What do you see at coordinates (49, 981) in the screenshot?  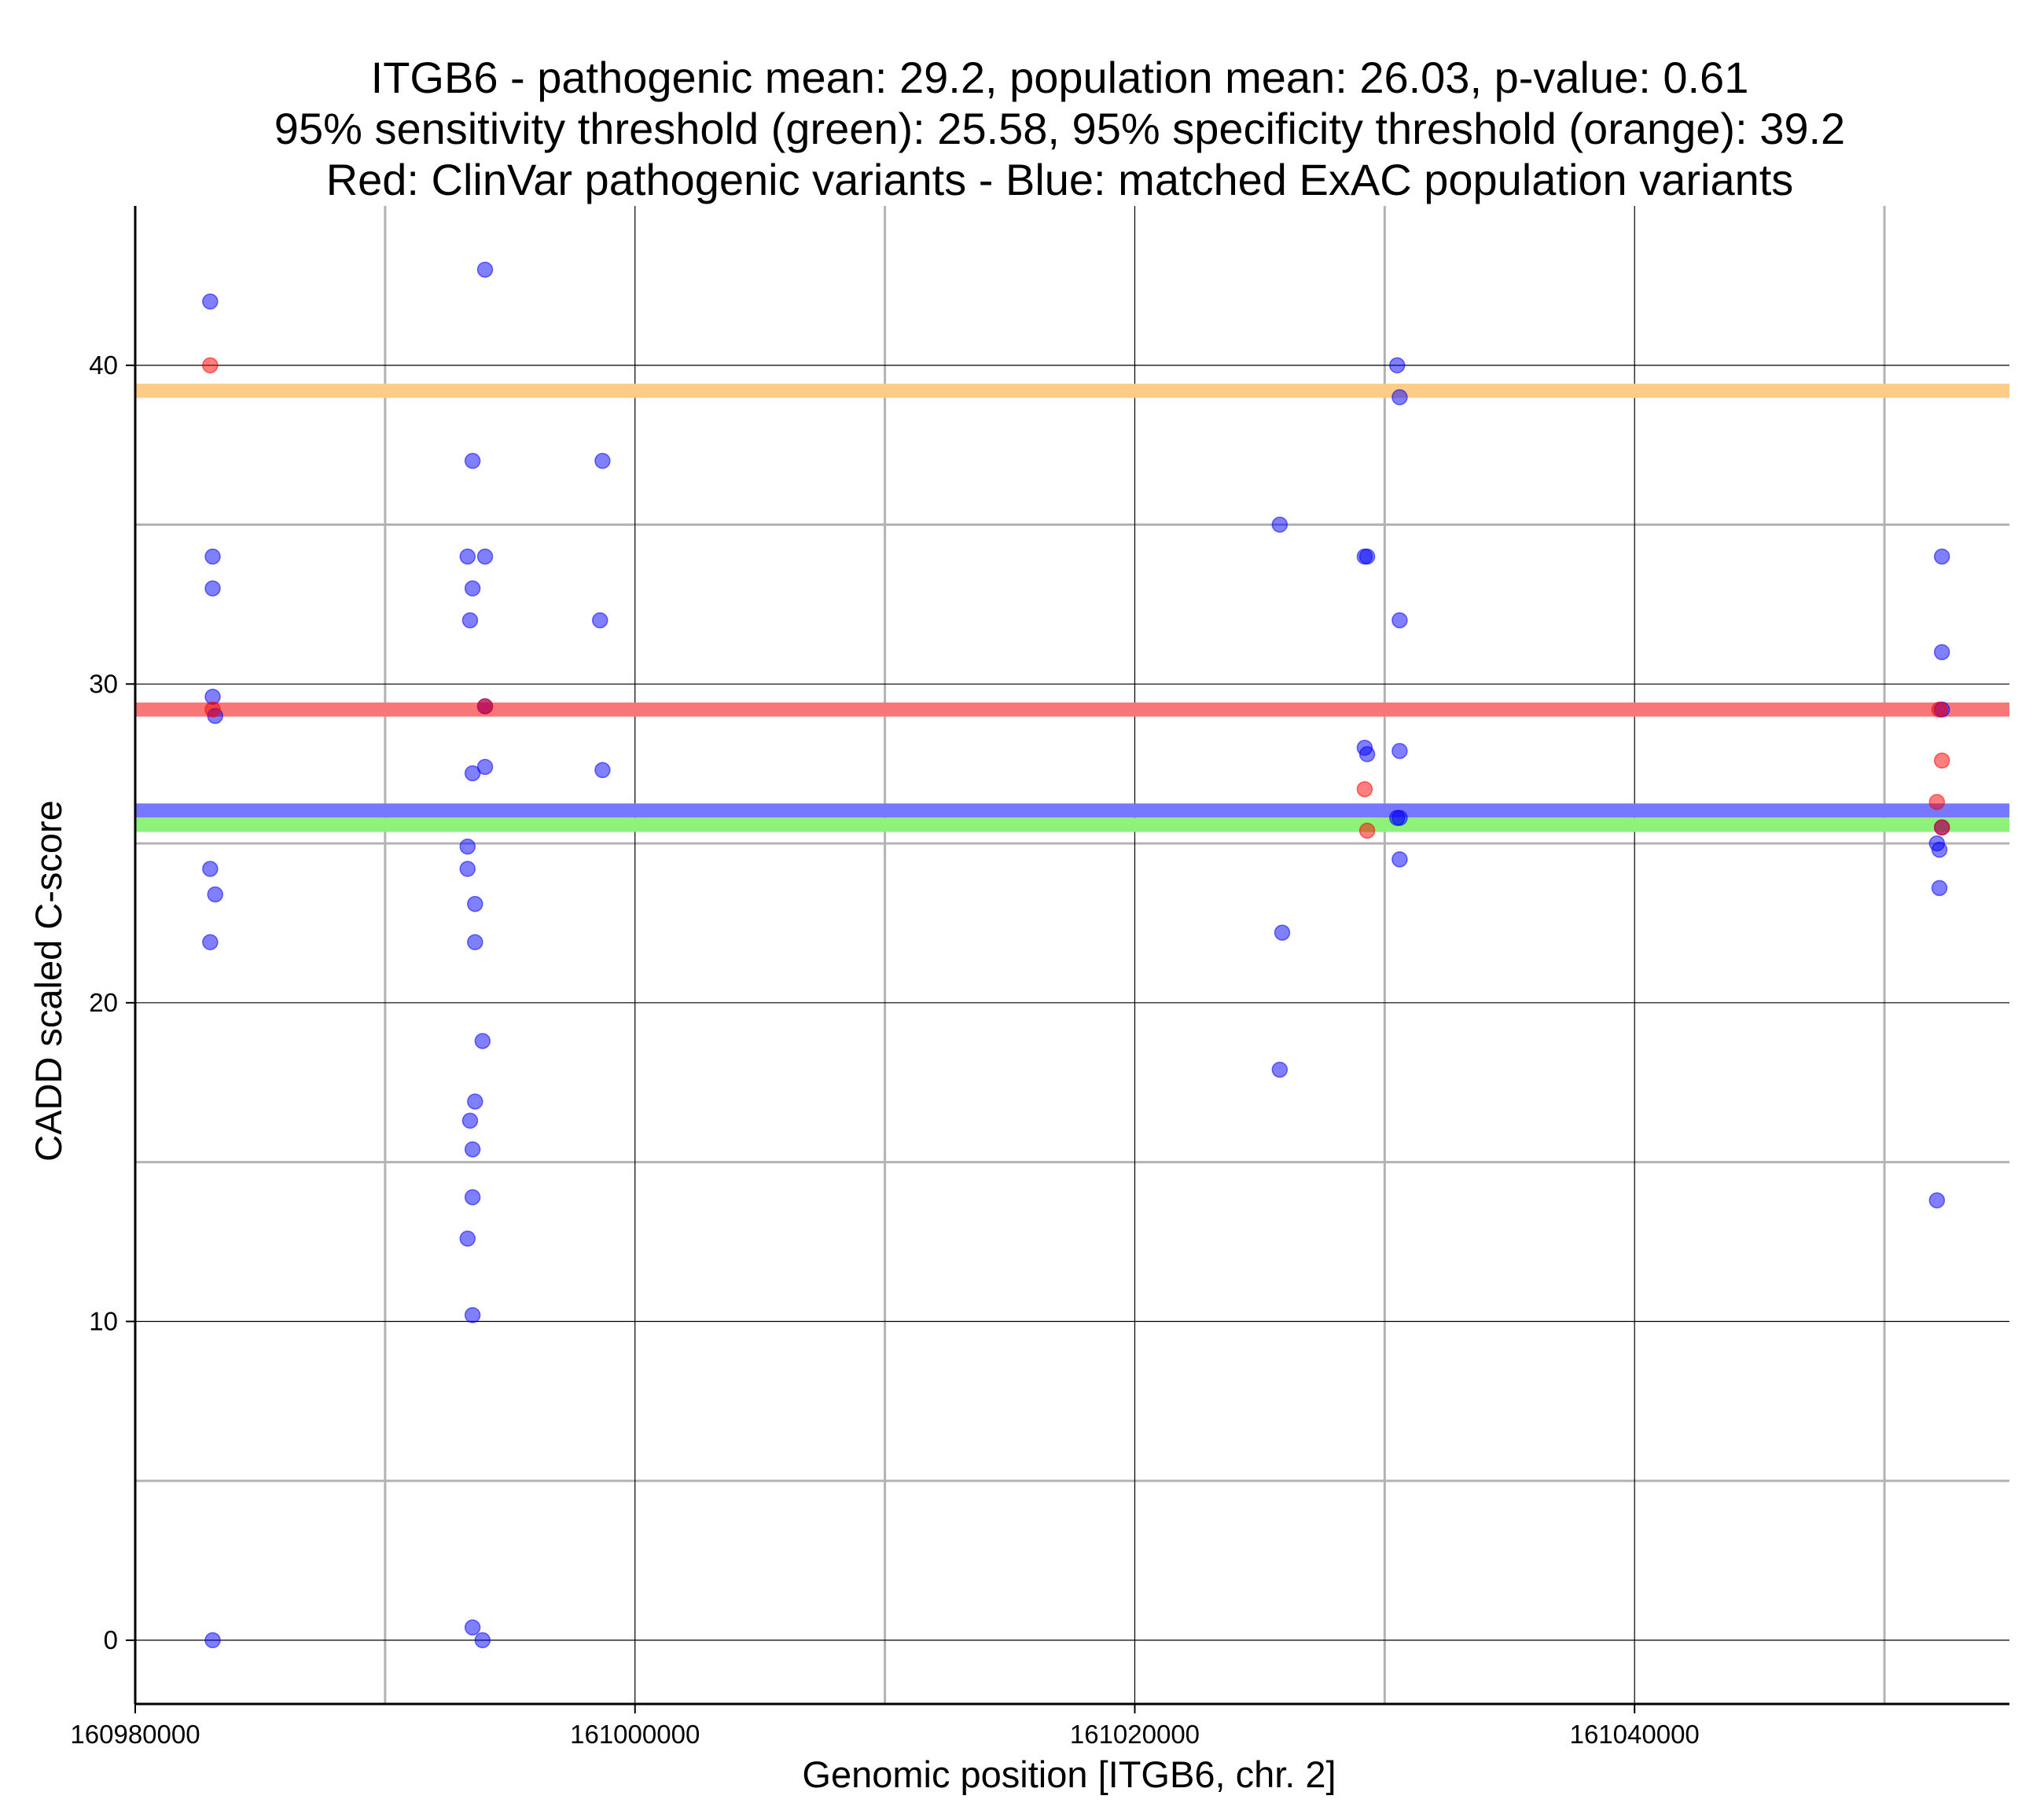 I see `y-axis-title: CADD scaled C-score` at bounding box center [49, 981].